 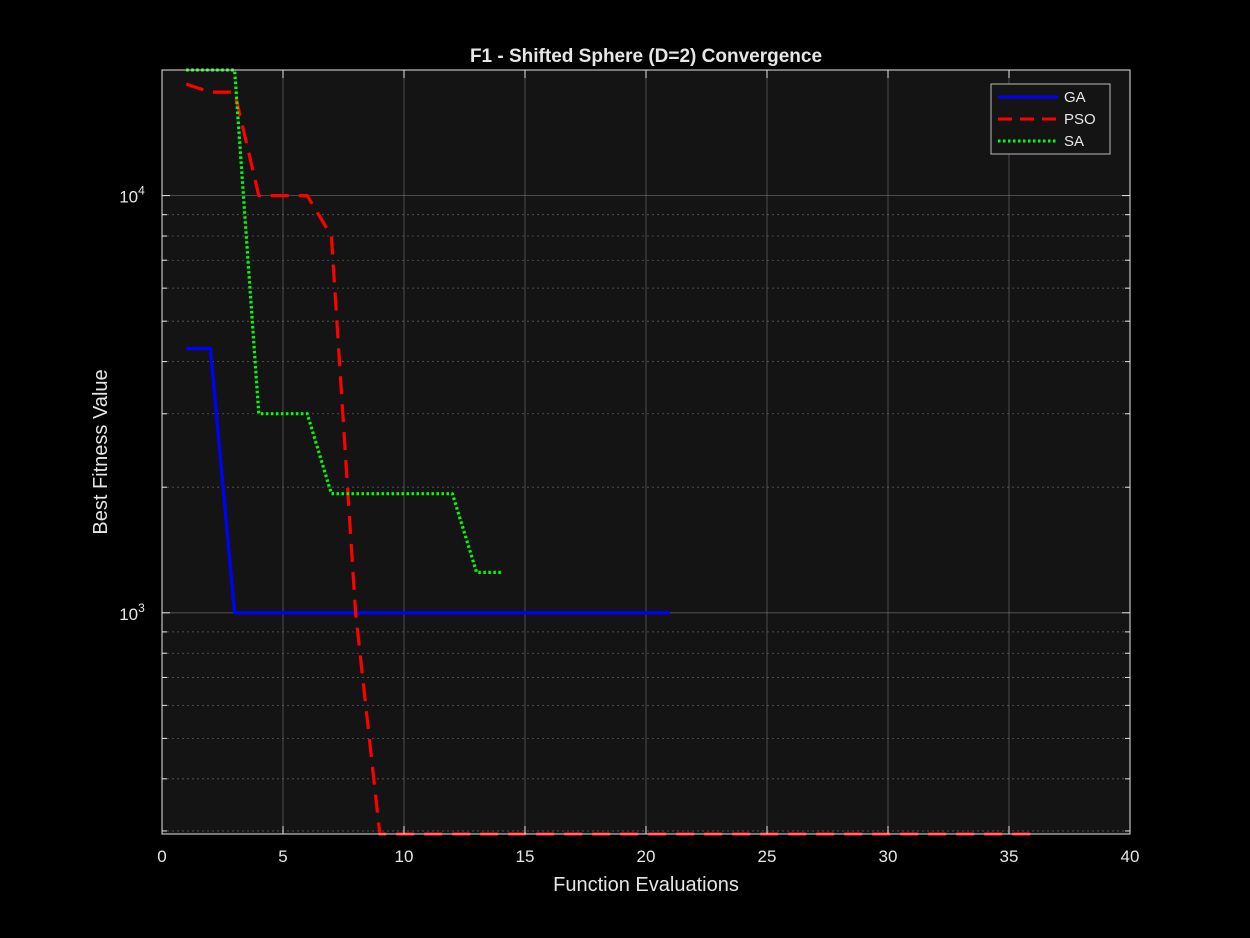 What do you see at coordinates (1075, 97) in the screenshot?
I see `legend-label-ga: GA` at bounding box center [1075, 97].